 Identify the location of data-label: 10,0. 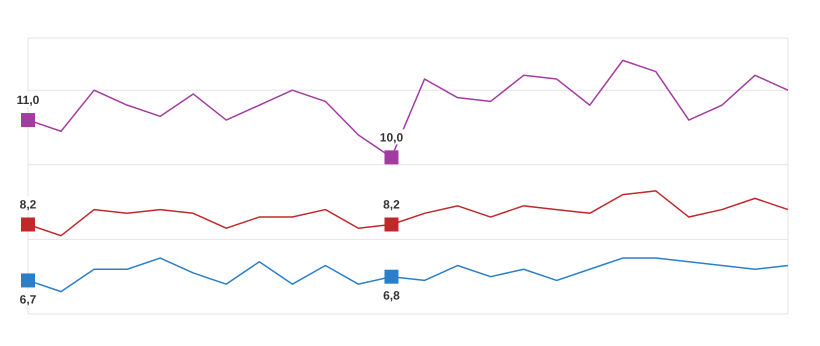
(392, 137).